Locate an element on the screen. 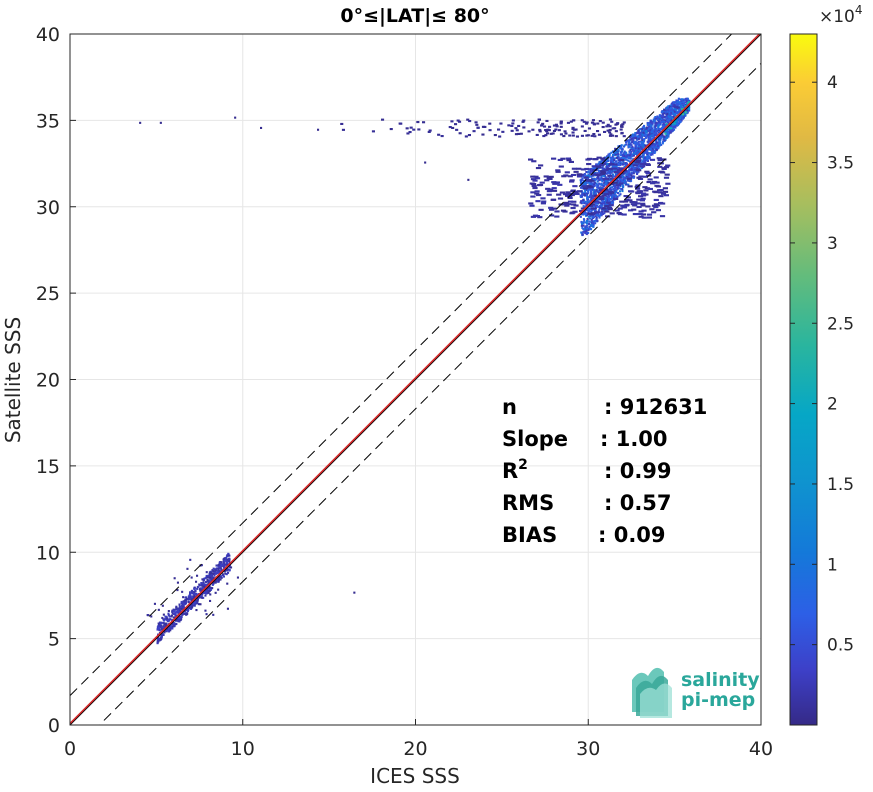 The height and width of the screenshot is (792, 873). y-tick-label: 5 is located at coordinates (54, 640).